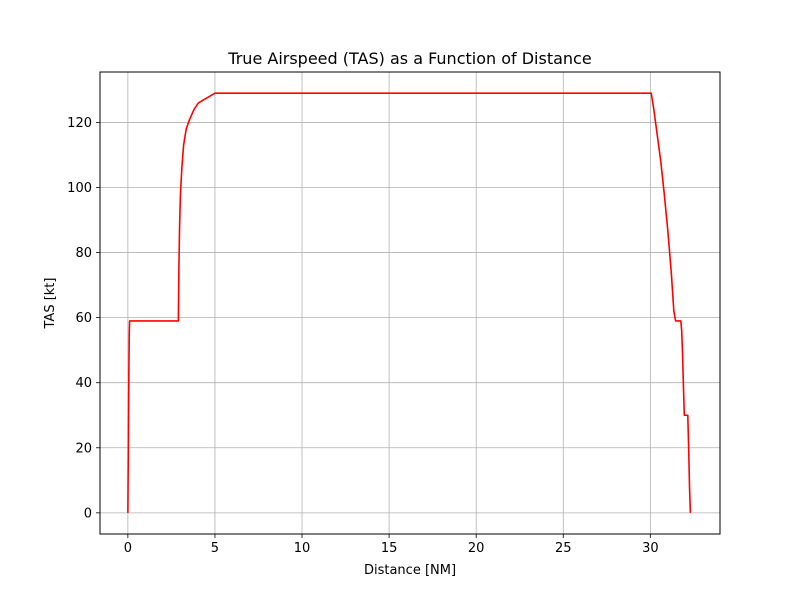  I want to click on x-tick-label: 0, so click(128, 548).